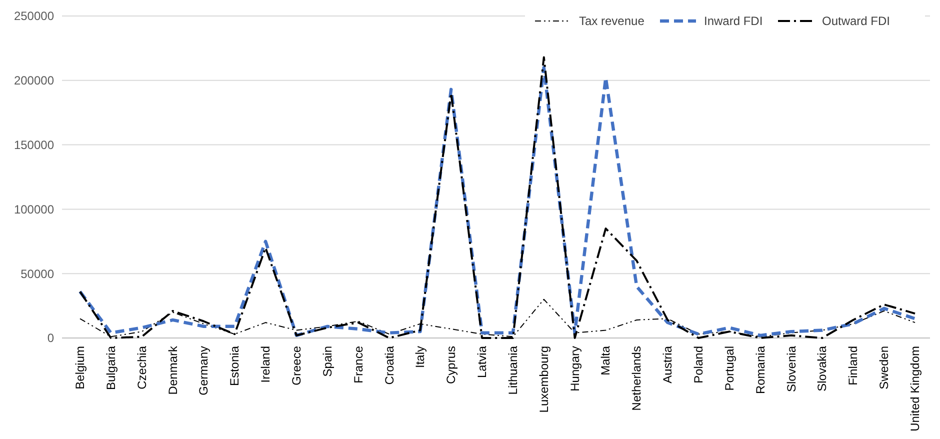  Describe the element at coordinates (34, 81) in the screenshot. I see `y-tick-label: 200000` at that location.